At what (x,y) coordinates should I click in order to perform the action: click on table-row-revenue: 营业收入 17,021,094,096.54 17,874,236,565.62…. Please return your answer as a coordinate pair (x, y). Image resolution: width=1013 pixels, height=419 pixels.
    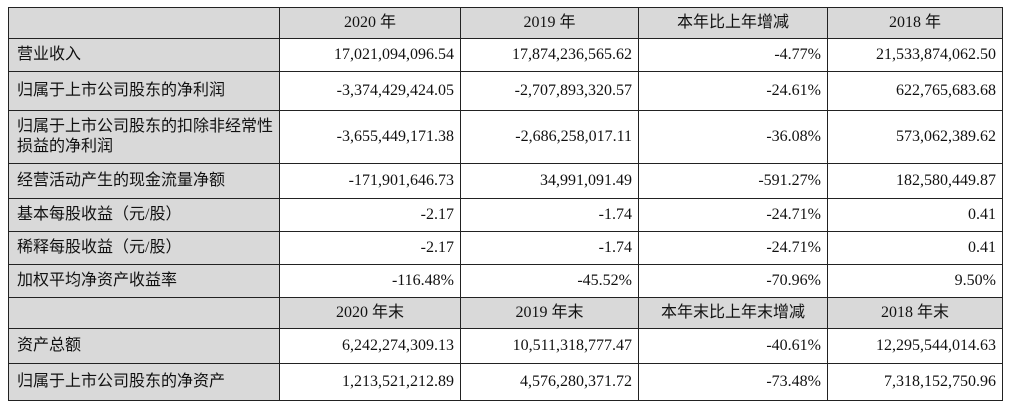
    Looking at the image, I should click on (505, 55).